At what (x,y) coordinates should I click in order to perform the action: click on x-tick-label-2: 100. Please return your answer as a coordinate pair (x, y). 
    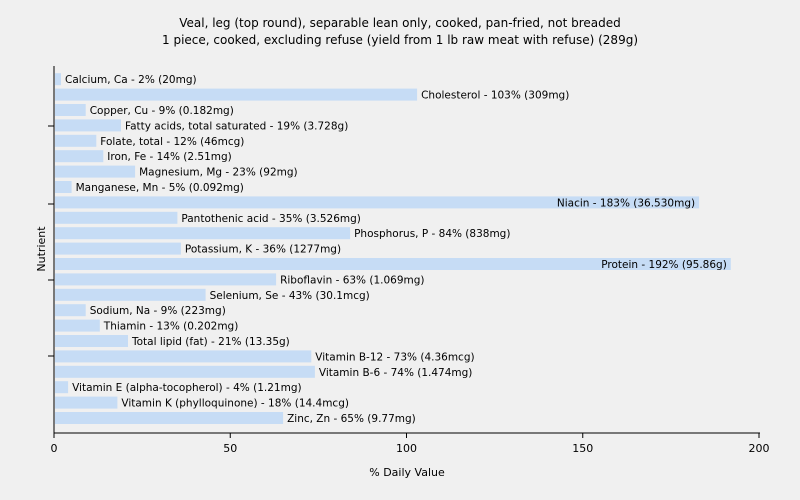
    Looking at the image, I should click on (406, 448).